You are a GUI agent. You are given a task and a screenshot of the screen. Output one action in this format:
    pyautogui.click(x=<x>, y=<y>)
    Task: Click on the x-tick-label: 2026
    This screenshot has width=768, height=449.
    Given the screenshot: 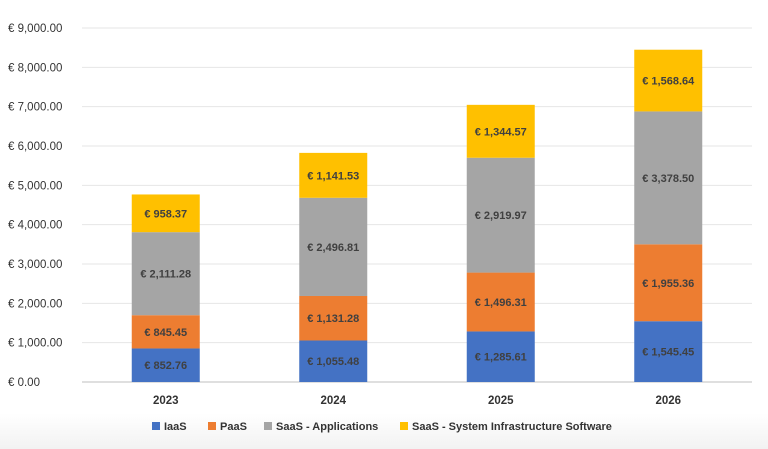 What is the action you would take?
    pyautogui.click(x=668, y=401)
    